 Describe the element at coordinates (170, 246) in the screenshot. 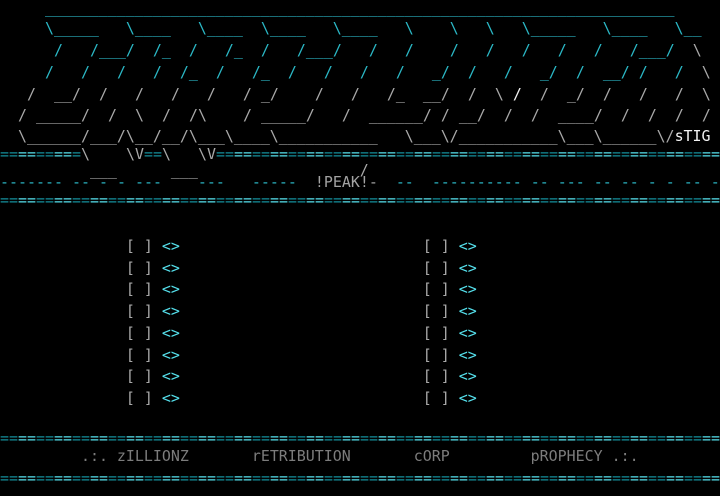

I see `list-row-1-segment: <>` at that location.